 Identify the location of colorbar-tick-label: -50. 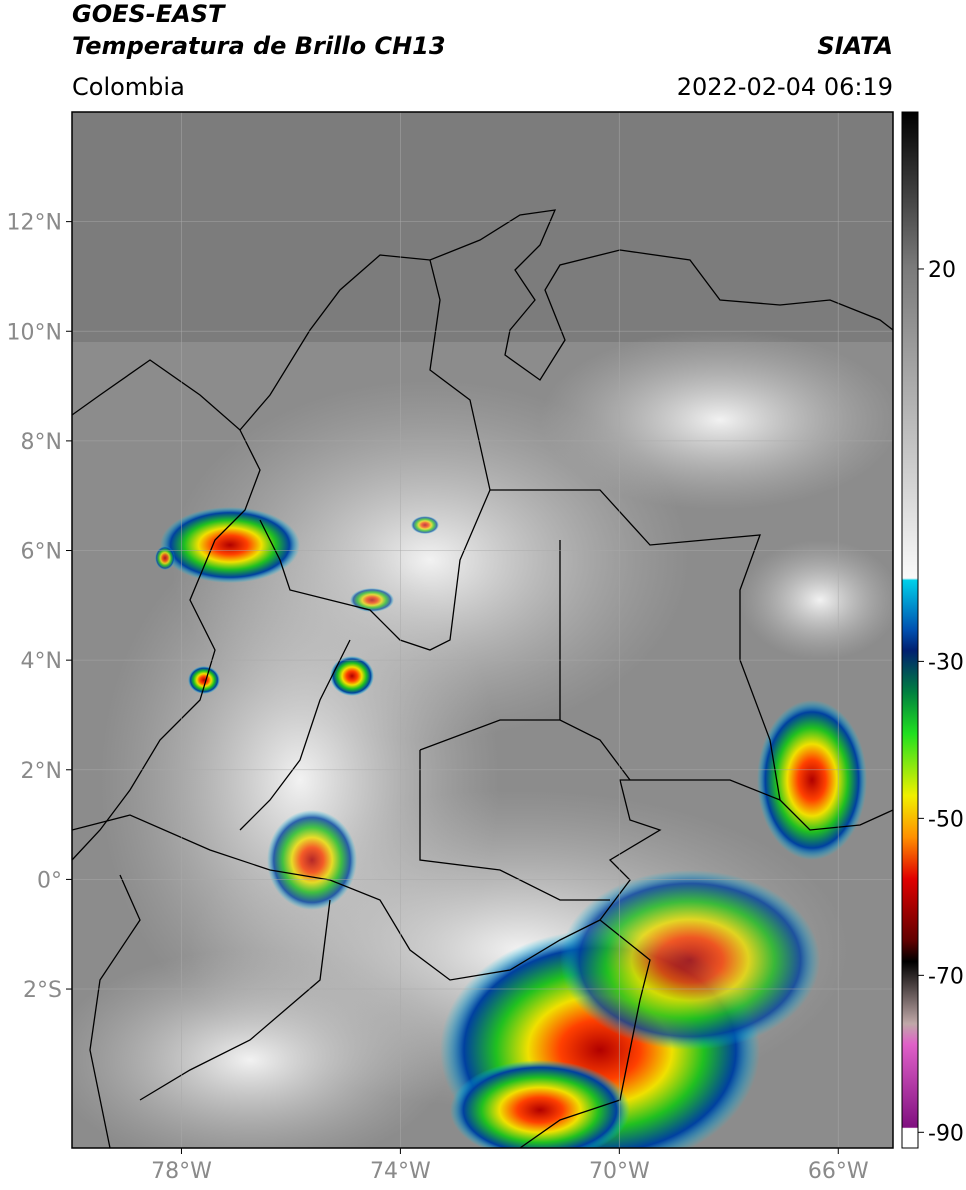
(946, 819).